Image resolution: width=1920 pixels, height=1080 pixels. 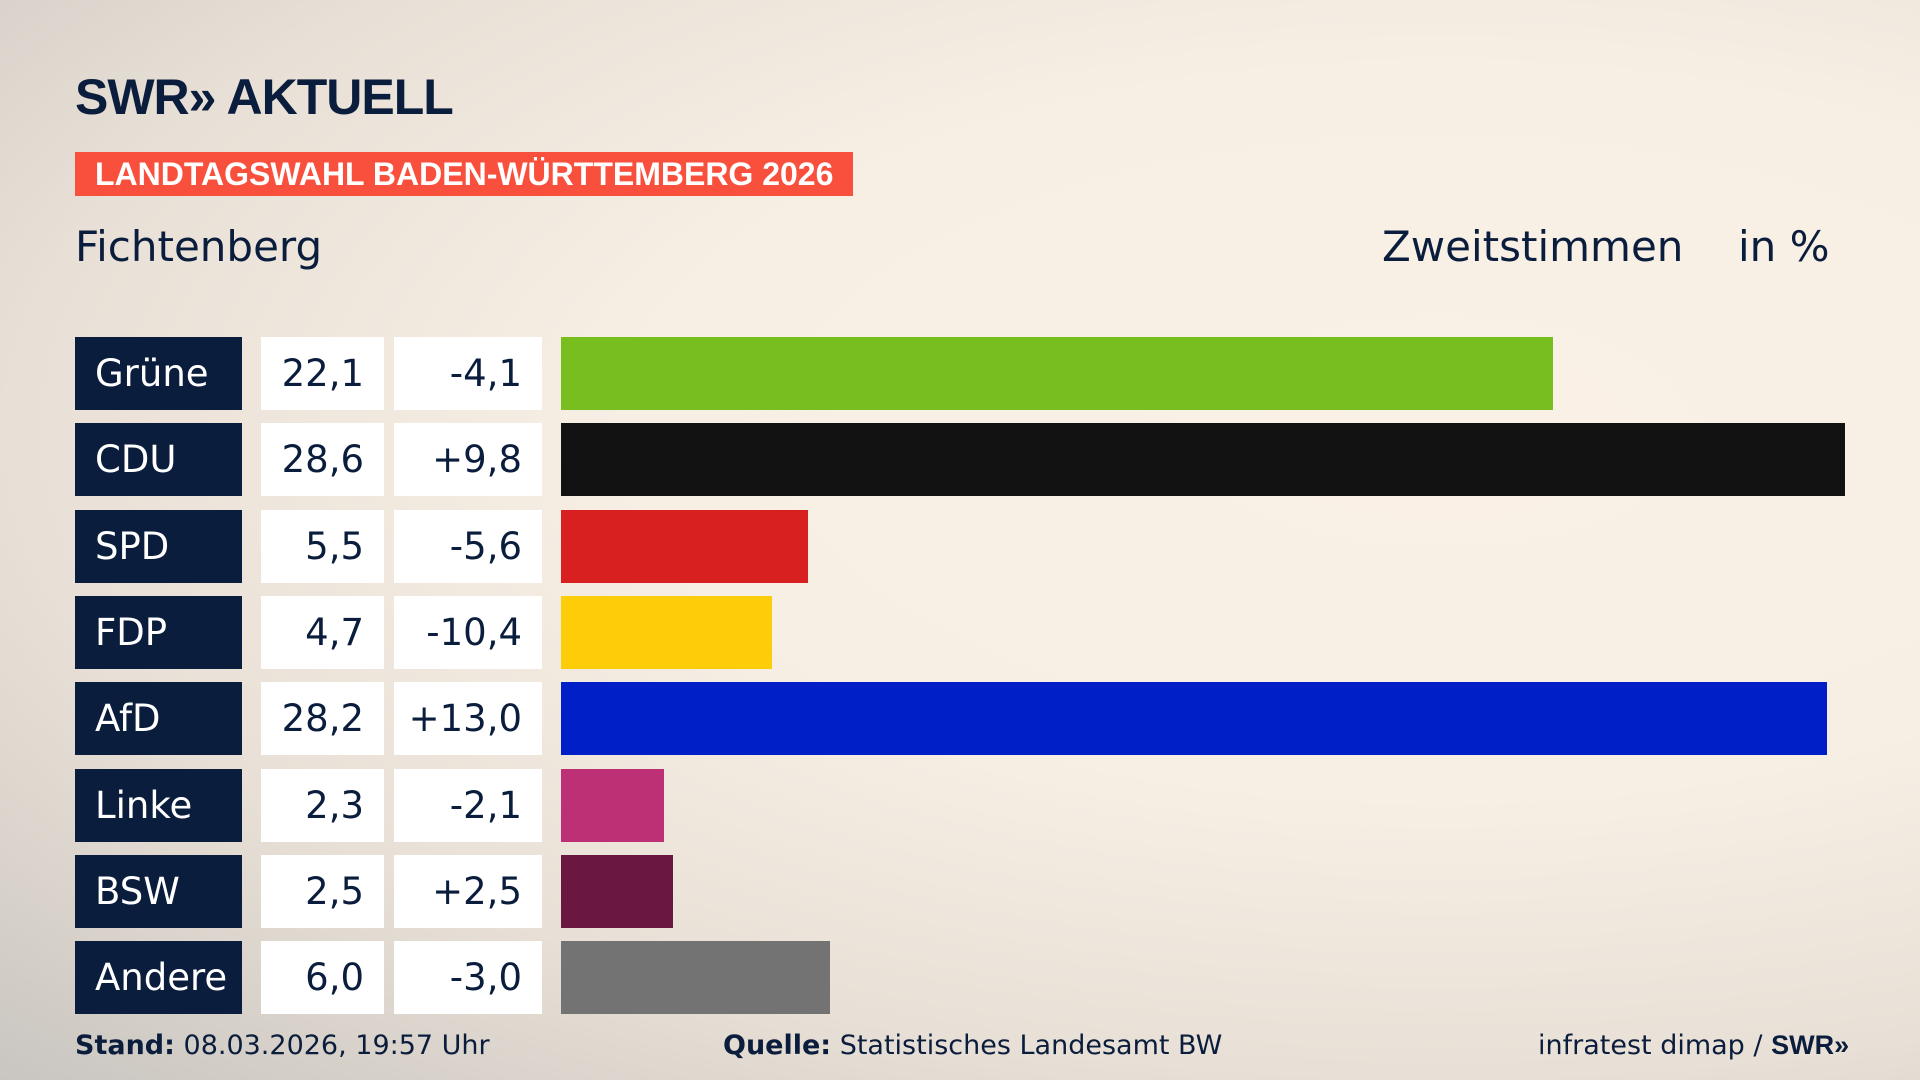 I want to click on change-label: +13,0, so click(x=468, y=719).